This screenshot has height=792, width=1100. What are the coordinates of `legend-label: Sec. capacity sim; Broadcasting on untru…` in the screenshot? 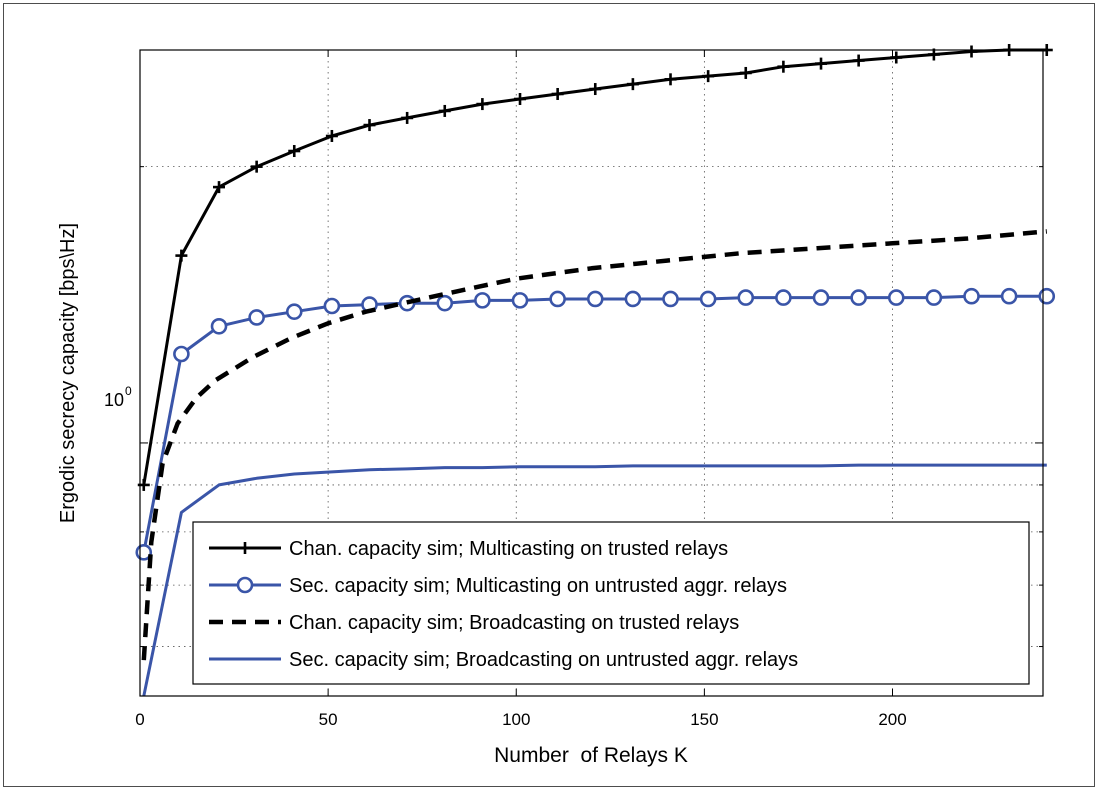 It's located at (543, 660).